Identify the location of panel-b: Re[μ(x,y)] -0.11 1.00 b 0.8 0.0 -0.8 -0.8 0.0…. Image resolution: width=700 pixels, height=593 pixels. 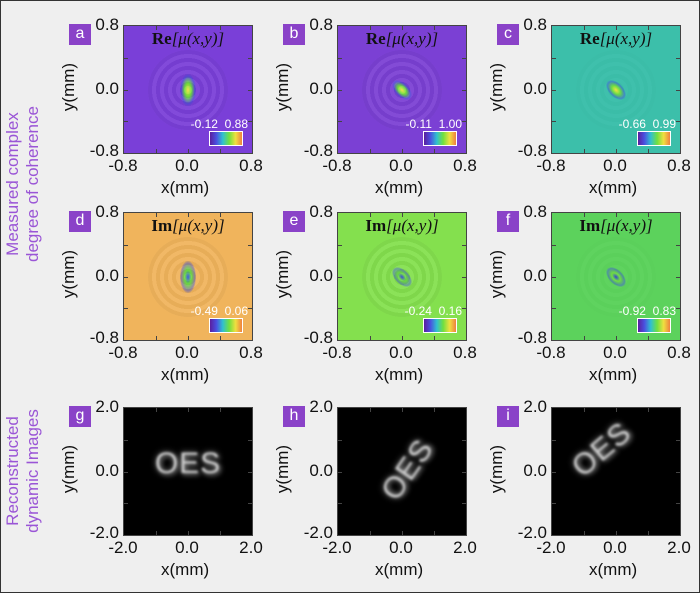
(375, 106).